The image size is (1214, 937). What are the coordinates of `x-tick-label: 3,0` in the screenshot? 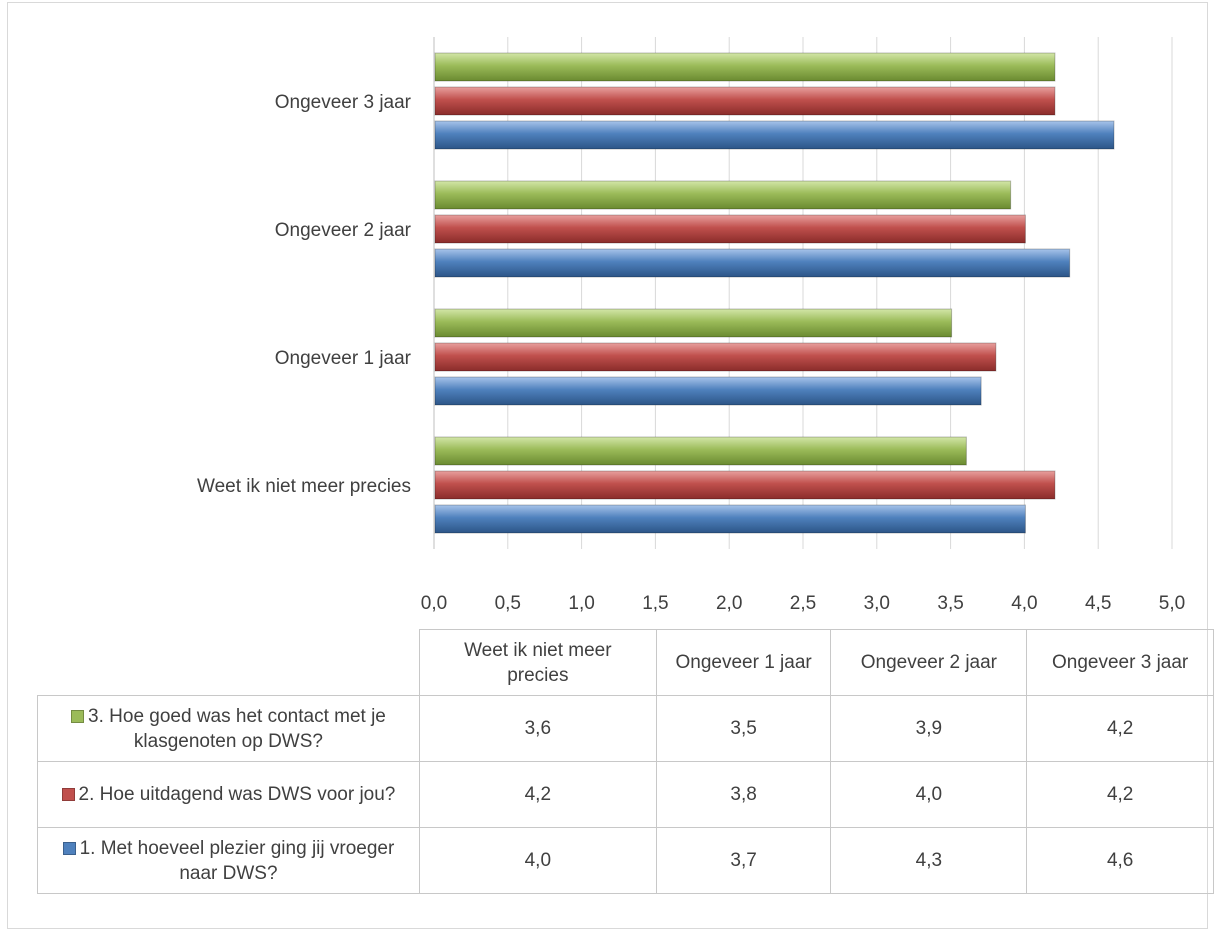 It's located at (877, 603).